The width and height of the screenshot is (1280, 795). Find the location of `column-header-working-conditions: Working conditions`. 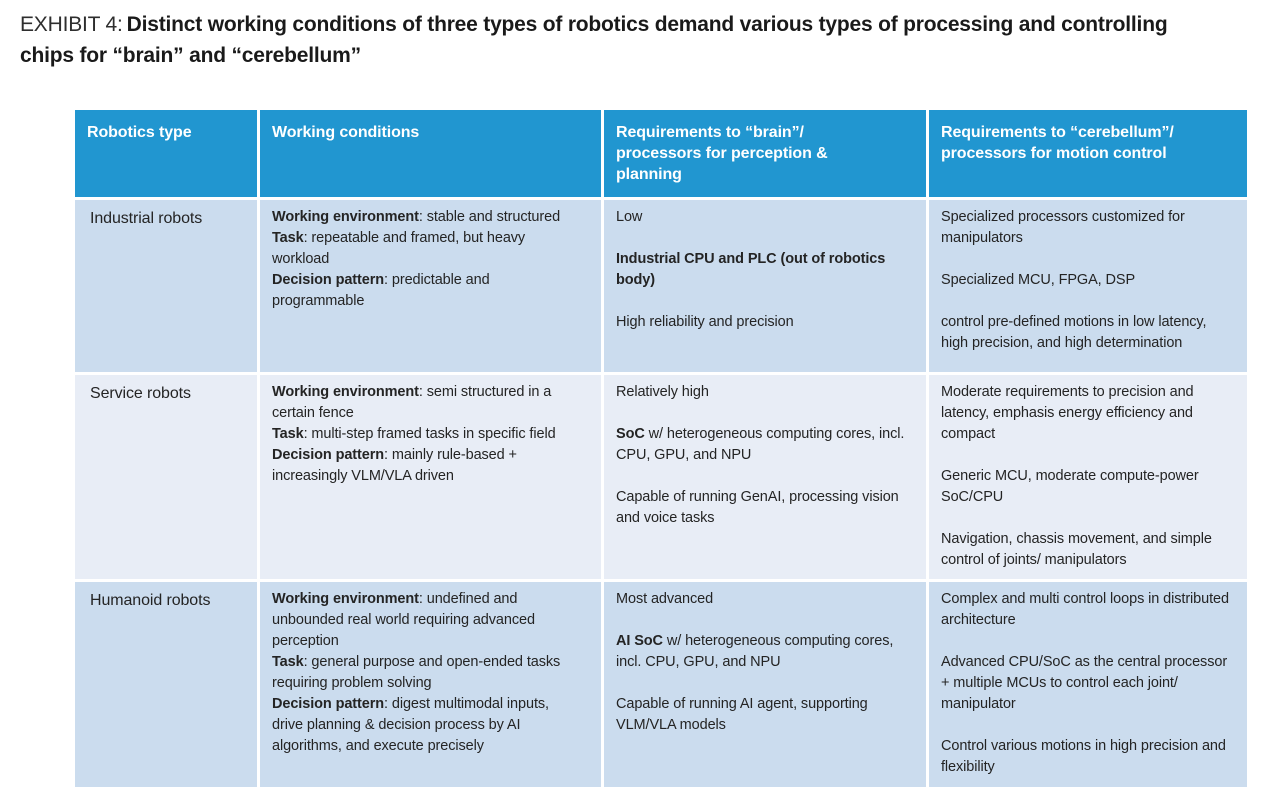

column-header-working-conditions: Working conditions is located at coordinates (430, 153).